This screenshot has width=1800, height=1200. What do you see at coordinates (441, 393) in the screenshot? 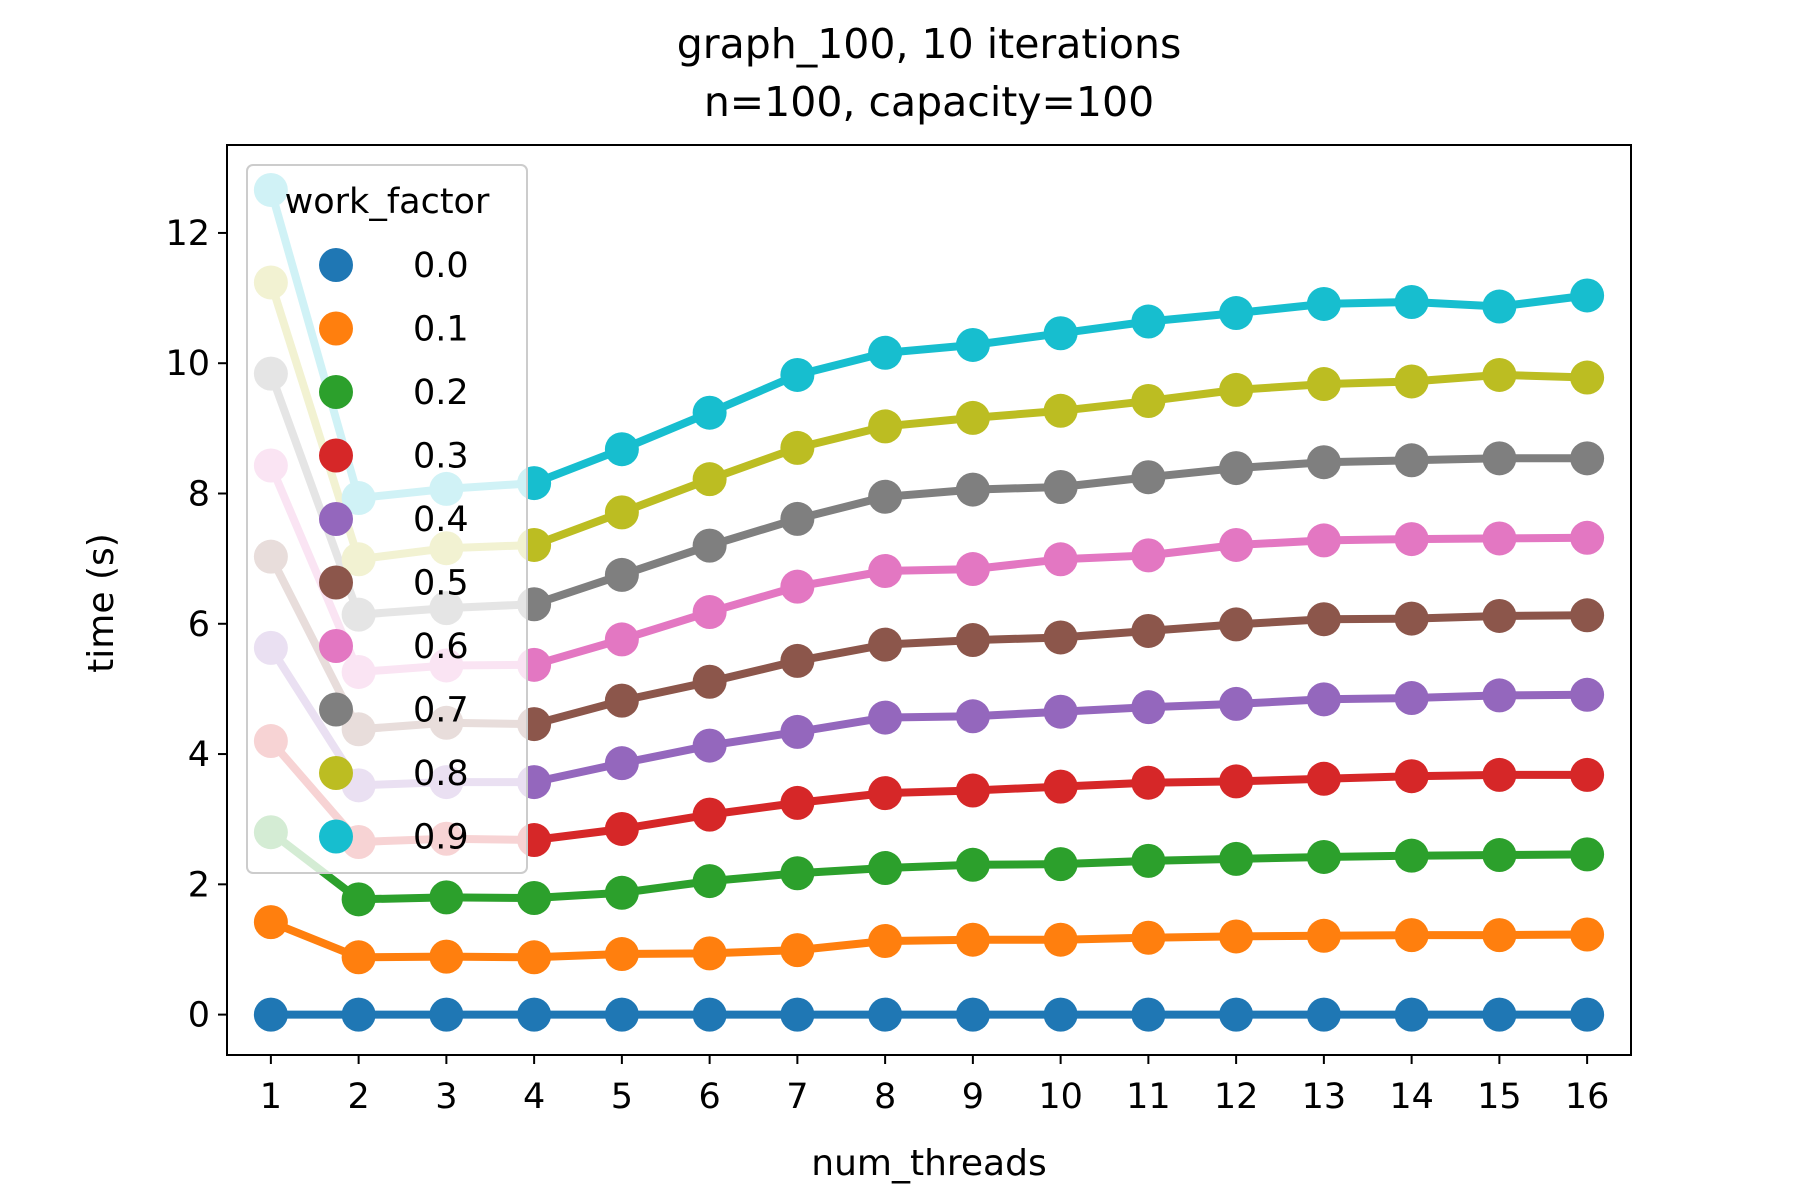
I see `legend-label: 0.2` at bounding box center [441, 393].